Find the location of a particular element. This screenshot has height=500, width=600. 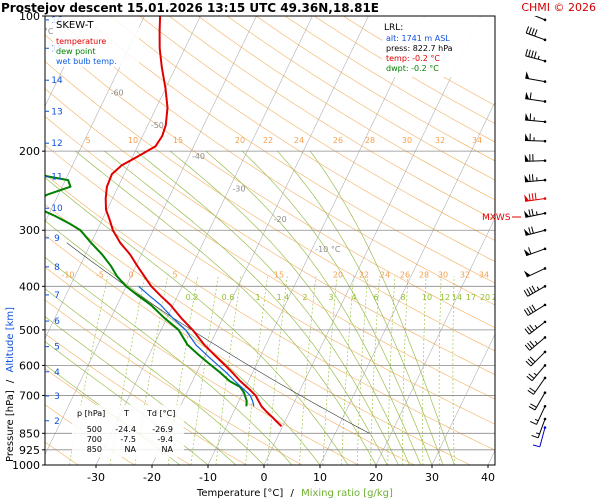

pressure-tick-label: 200 is located at coordinates (29, 151).